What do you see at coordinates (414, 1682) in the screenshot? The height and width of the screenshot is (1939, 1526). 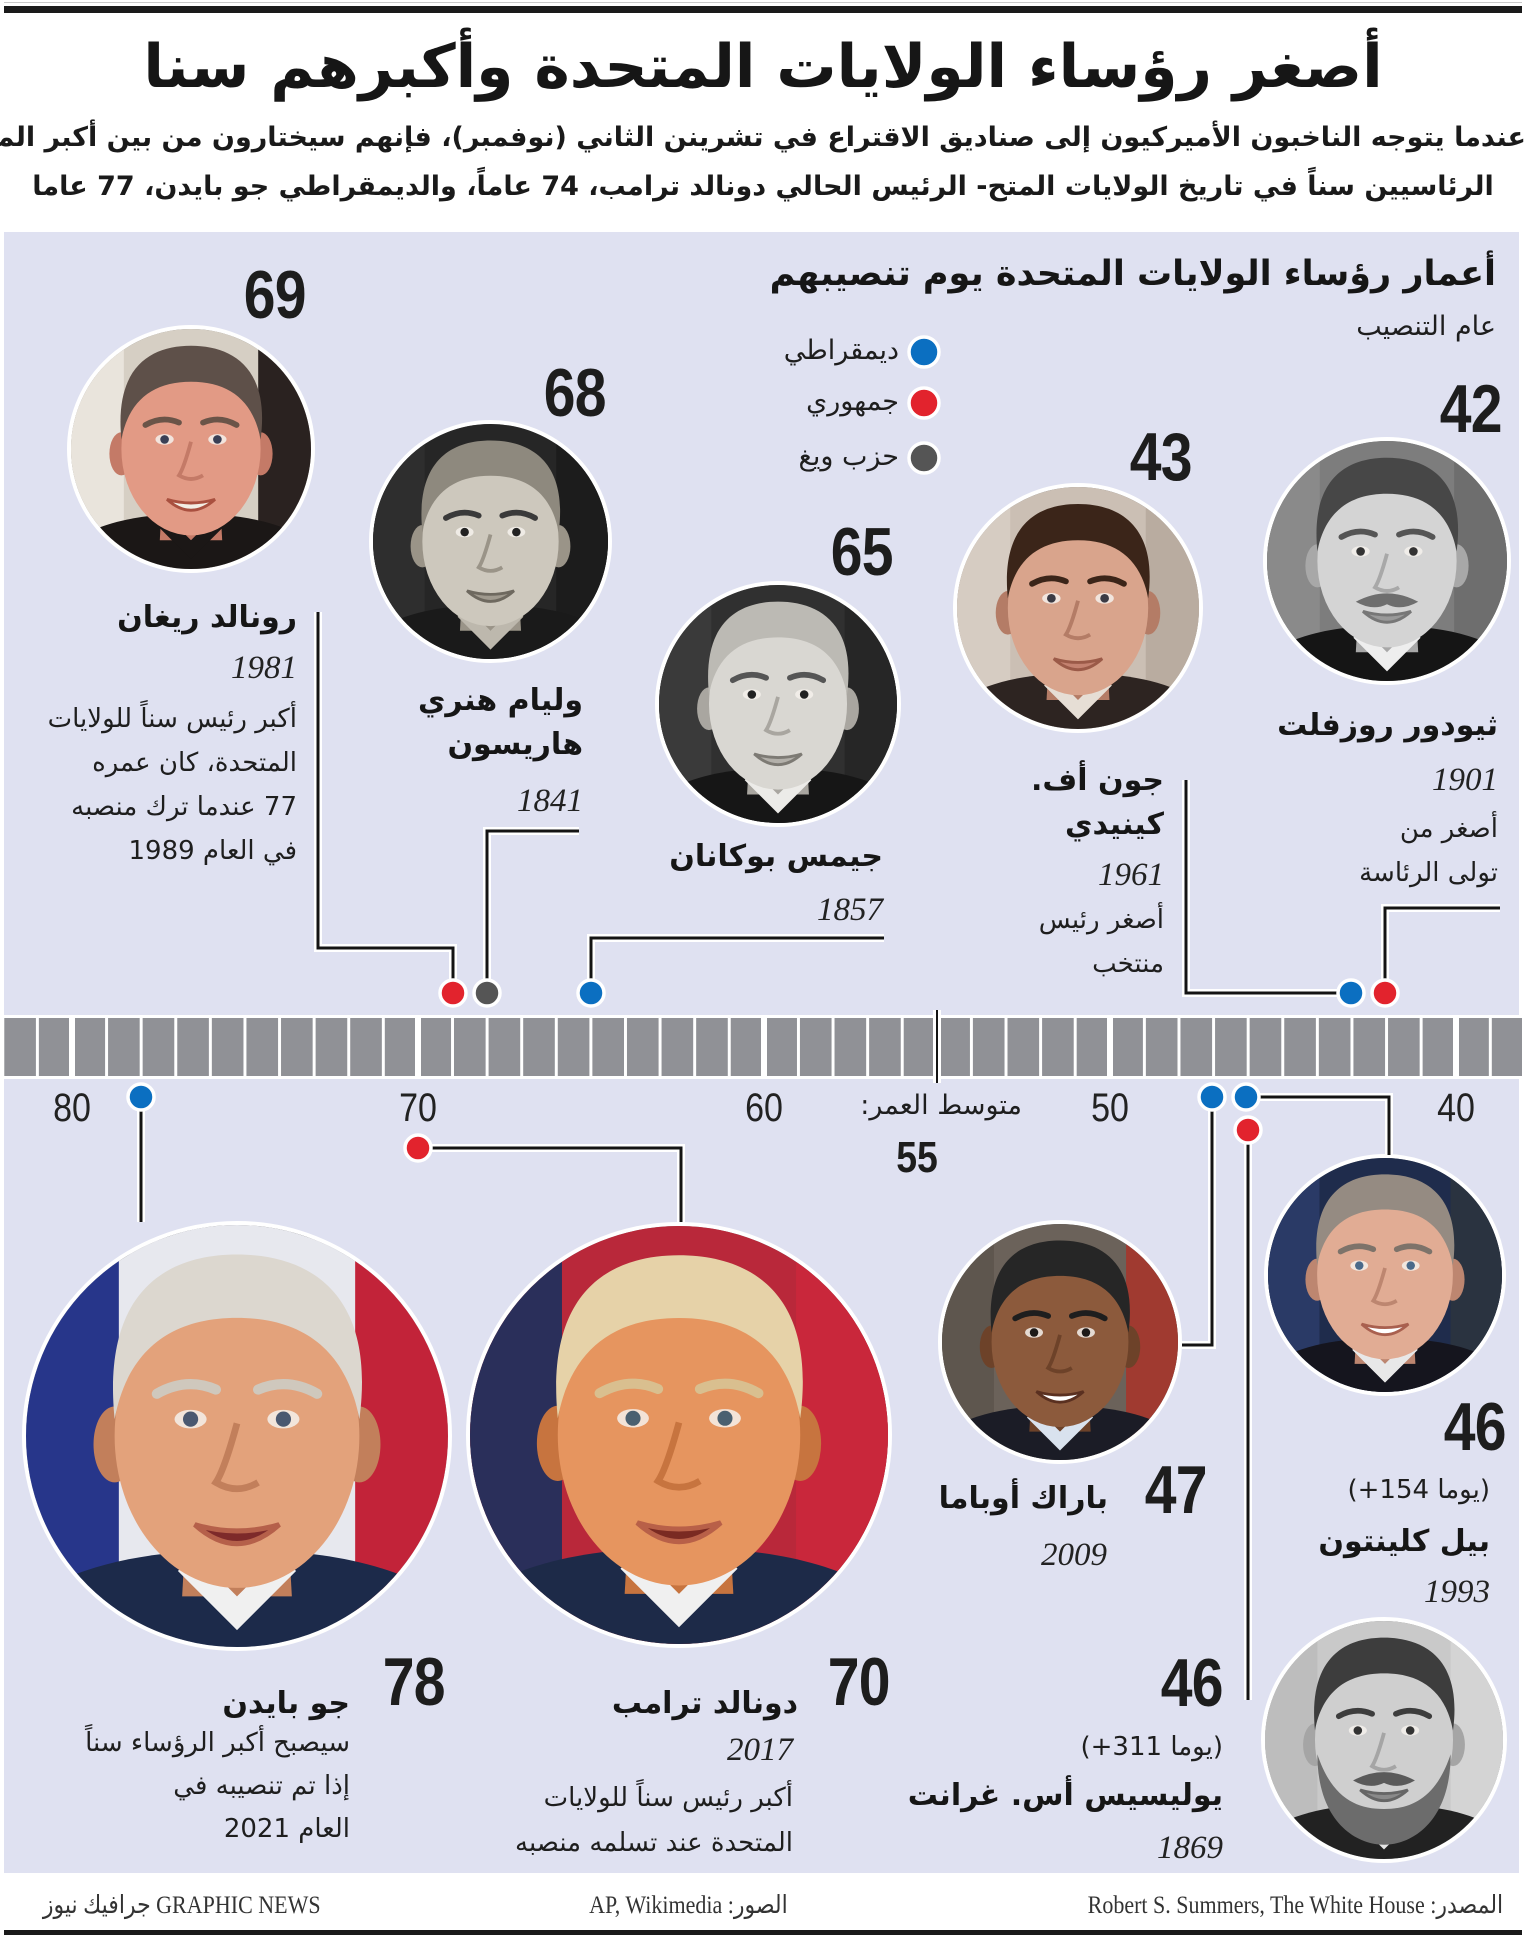 I see `age-value: 78` at bounding box center [414, 1682].